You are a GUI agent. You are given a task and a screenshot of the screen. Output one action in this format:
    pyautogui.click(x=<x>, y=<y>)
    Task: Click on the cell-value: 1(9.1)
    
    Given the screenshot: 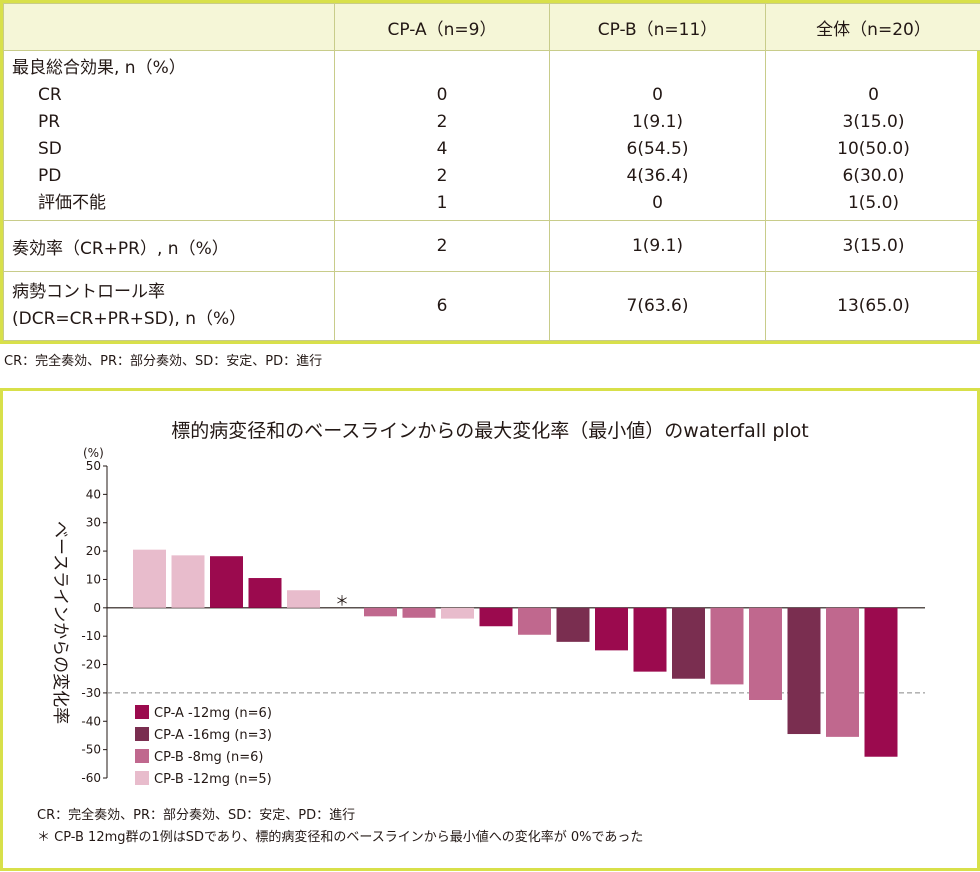 What is the action you would take?
    pyautogui.click(x=657, y=122)
    